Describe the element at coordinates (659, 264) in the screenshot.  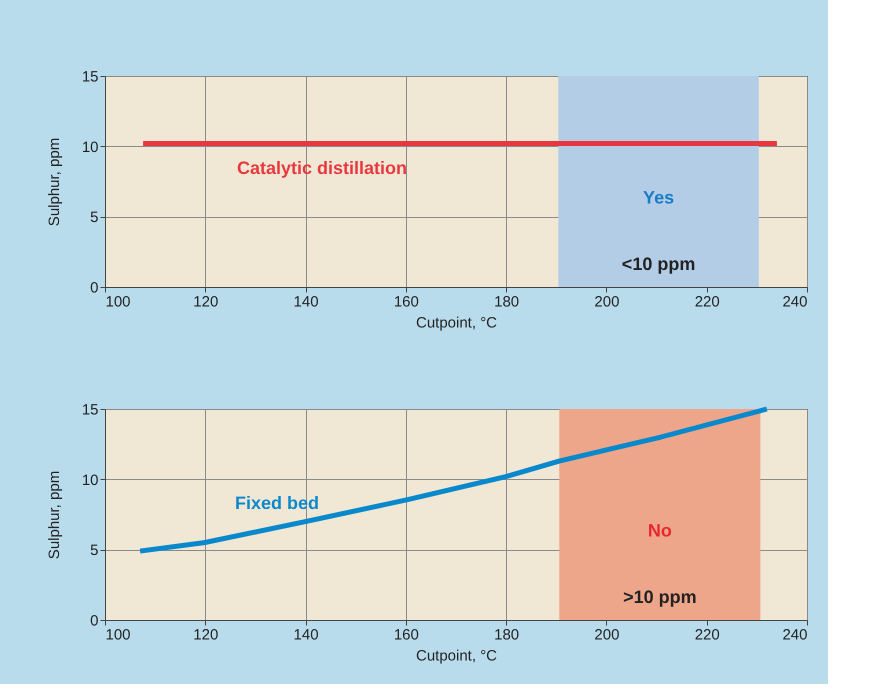
I see `annotation: <10 ppm` at that location.